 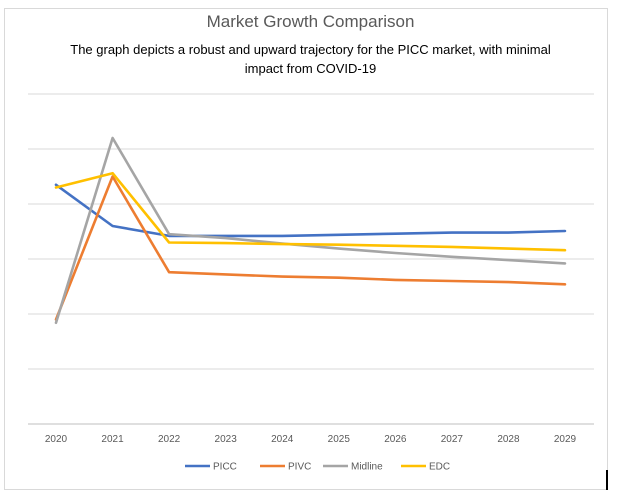 I want to click on series-line-picc, so click(x=310, y=210).